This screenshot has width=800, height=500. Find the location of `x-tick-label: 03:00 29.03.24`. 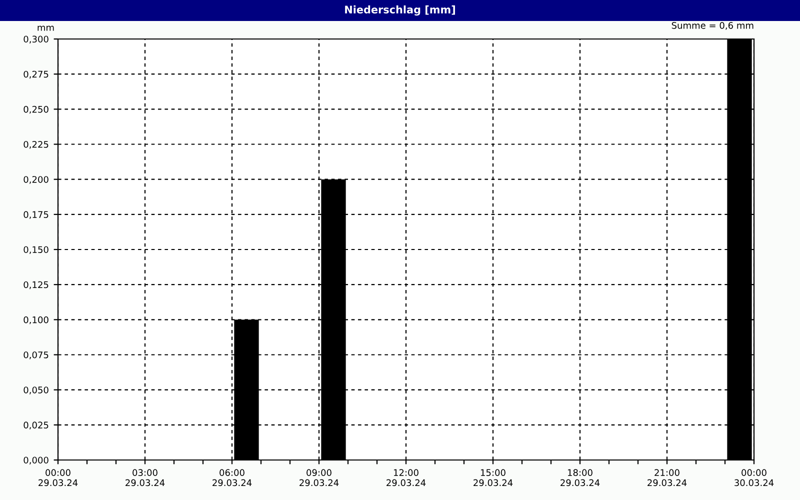

x-tick-label: 03:00 29.03.24 is located at coordinates (145, 477).